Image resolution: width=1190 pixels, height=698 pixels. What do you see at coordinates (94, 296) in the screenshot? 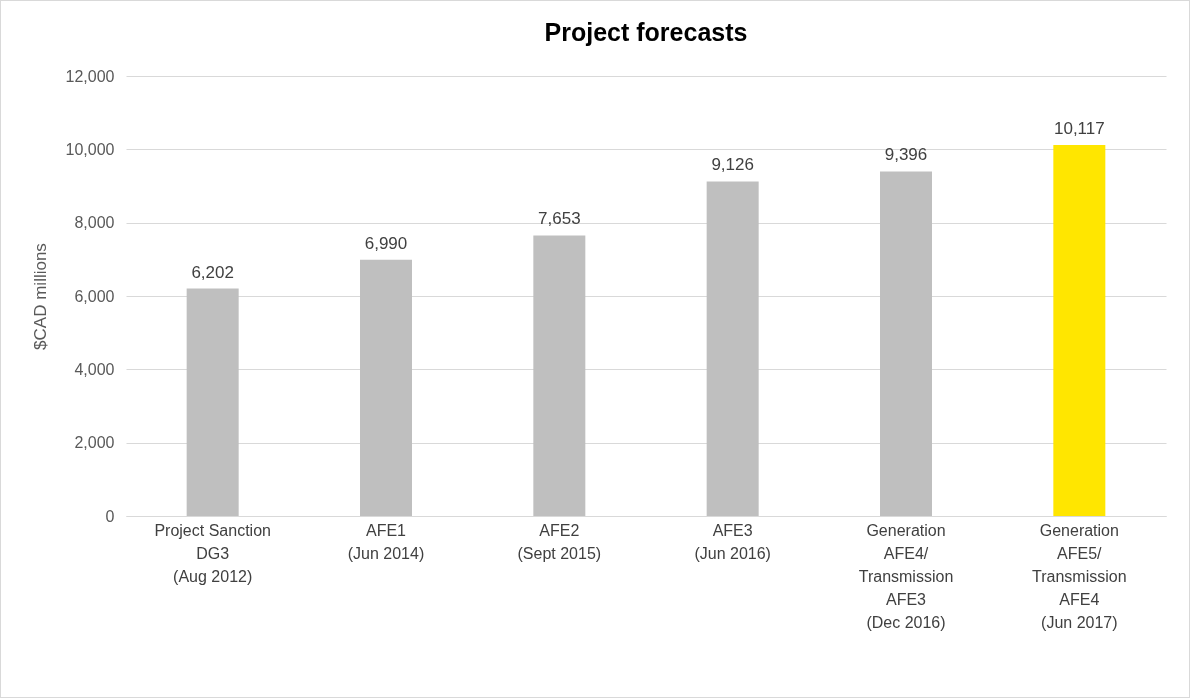
I see `y-tick-label: 6,000` at bounding box center [94, 296].